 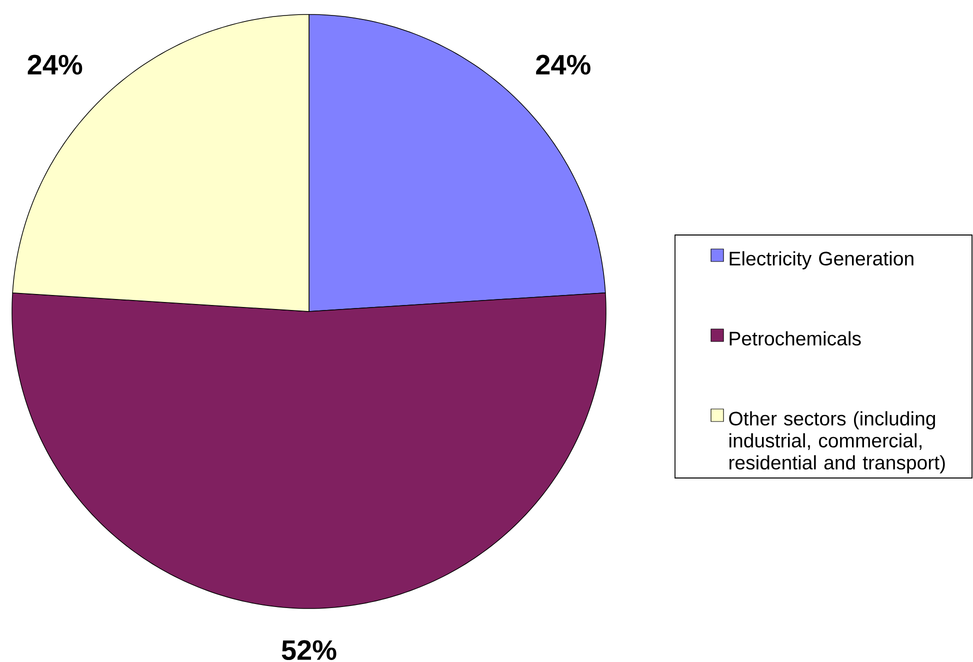 I want to click on data-label: 52%, so click(x=309, y=650).